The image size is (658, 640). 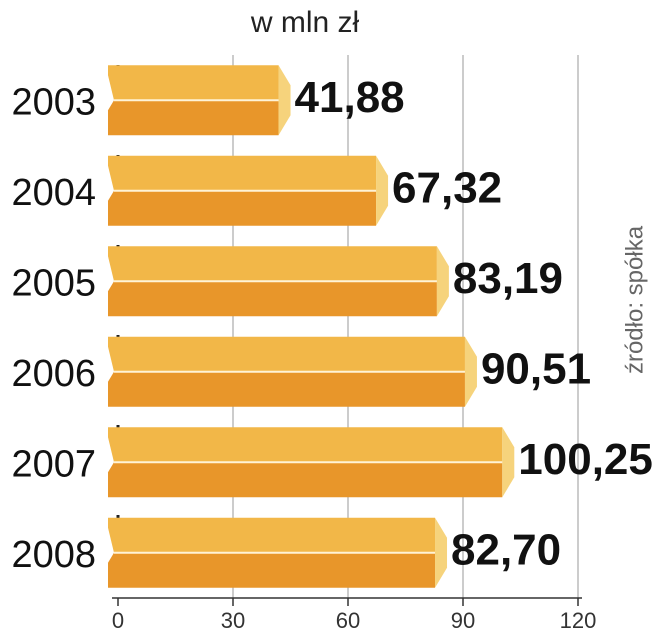 I want to click on source-note: źródło: spółka, so click(x=634, y=299).